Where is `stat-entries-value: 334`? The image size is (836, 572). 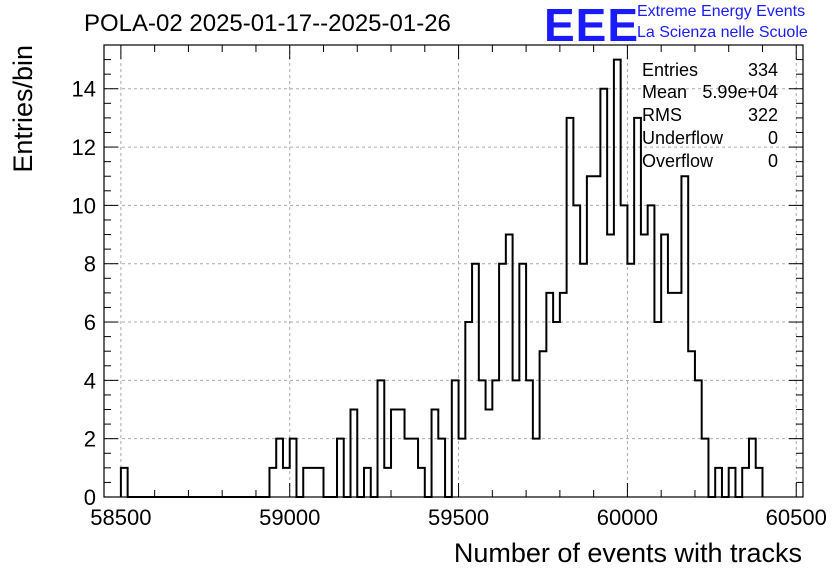 stat-entries-value: 334 is located at coordinates (762, 70).